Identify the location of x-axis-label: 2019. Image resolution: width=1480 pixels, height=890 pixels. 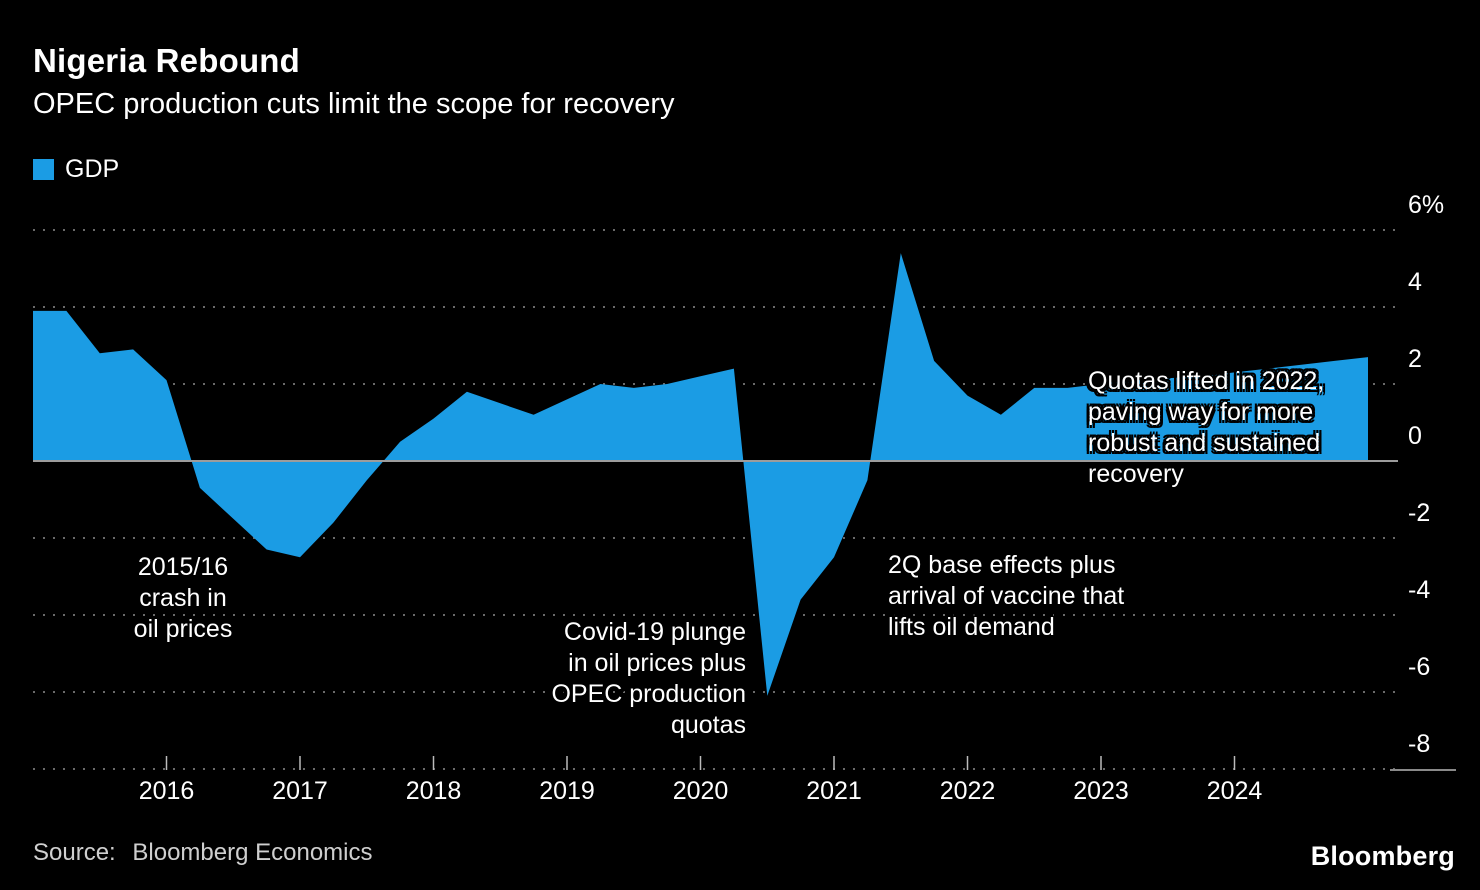
(567, 791).